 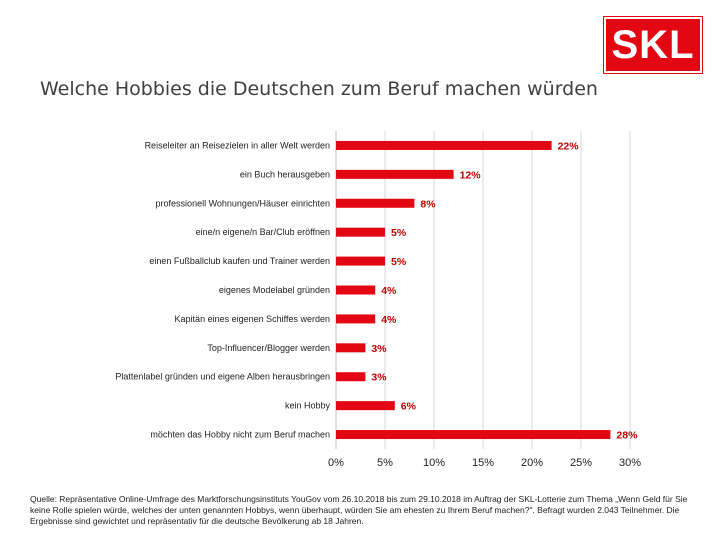 What do you see at coordinates (285, 174) in the screenshot?
I see `category-label: ein Buch herausgeben` at bounding box center [285, 174].